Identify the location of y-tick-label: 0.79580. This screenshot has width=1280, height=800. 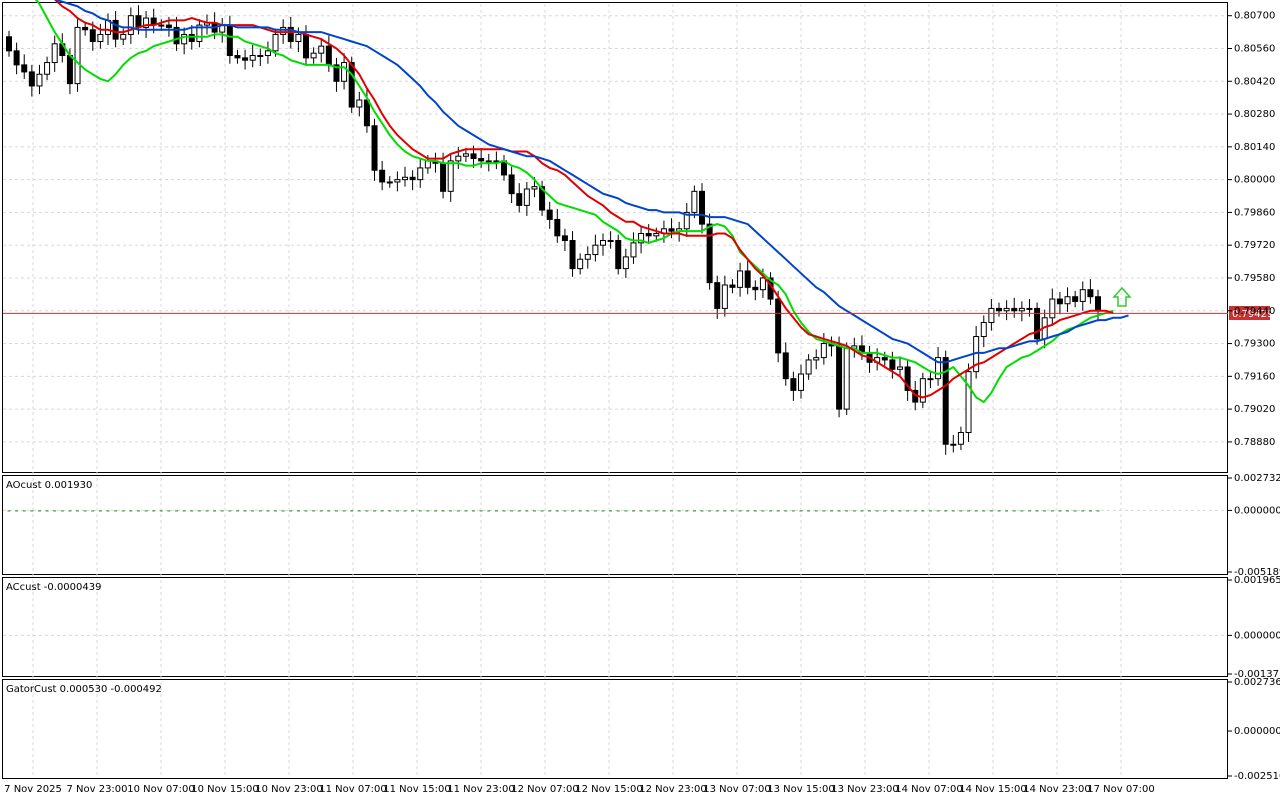
(1254, 278).